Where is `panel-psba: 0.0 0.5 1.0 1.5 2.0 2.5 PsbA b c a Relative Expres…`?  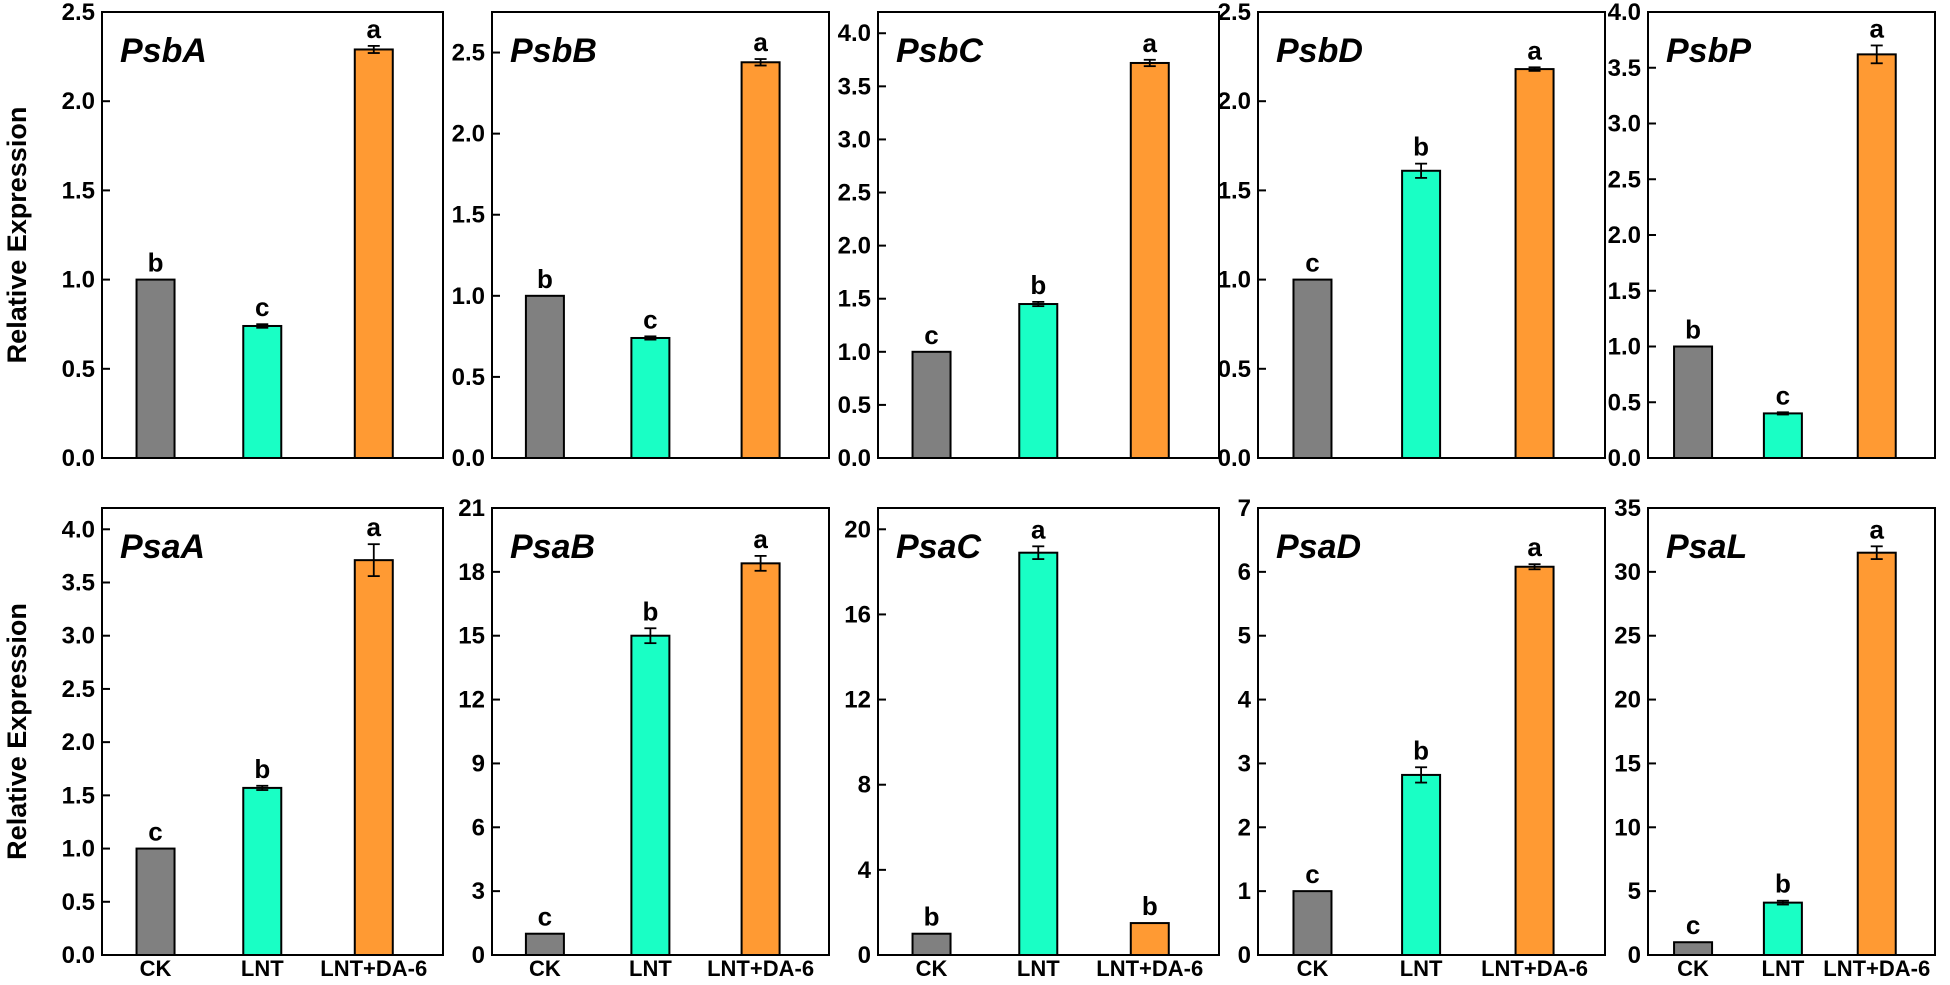
panel-psba: 0.0 0.5 1.0 1.5 2.0 2.5 PsbA b c a Relative Expres… is located at coordinates (223, 236).